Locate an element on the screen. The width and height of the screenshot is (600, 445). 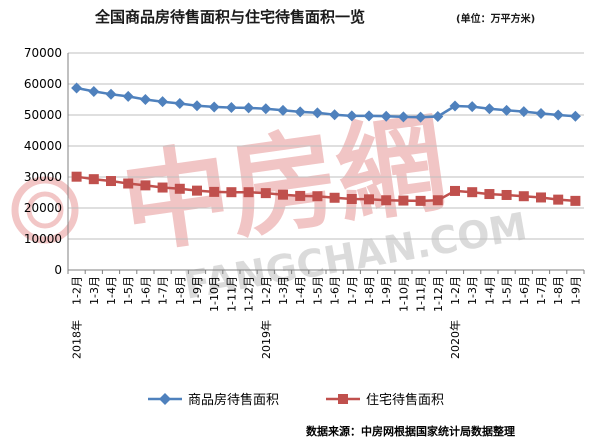
y-tick-label: 40000 is located at coordinates (43, 146).